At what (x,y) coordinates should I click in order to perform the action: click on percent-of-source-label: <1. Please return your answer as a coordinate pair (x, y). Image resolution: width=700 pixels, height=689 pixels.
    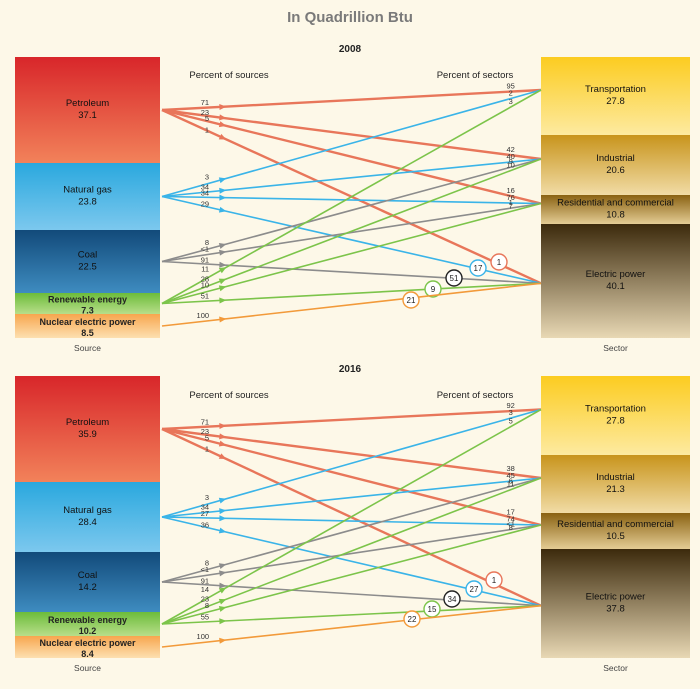
    Looking at the image, I should click on (204, 569).